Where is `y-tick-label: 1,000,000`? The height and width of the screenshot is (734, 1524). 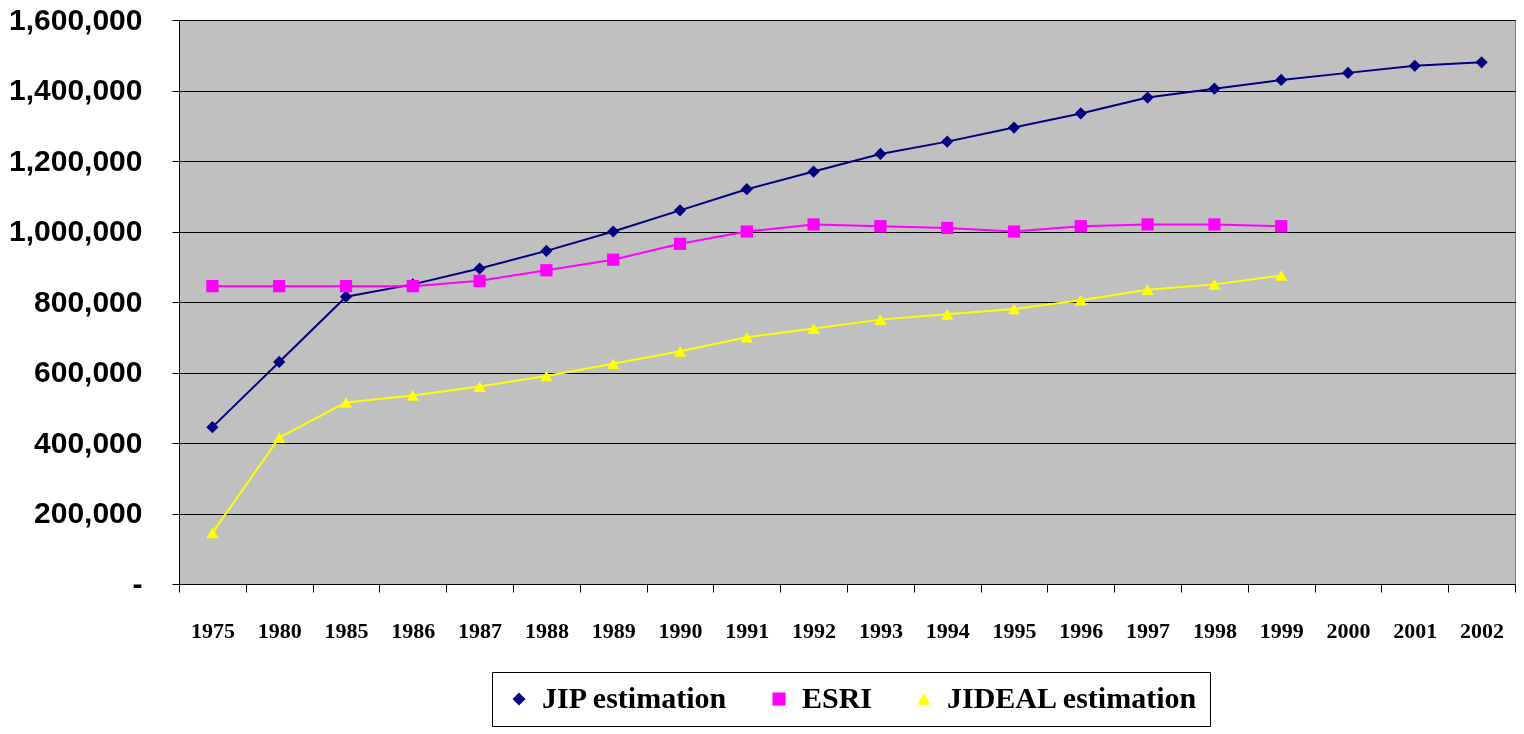 y-tick-label: 1,000,000 is located at coordinates (76, 230).